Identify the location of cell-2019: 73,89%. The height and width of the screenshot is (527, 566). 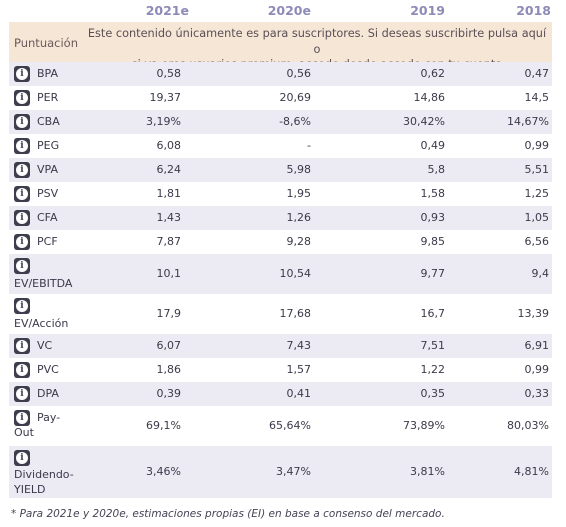
(424, 425).